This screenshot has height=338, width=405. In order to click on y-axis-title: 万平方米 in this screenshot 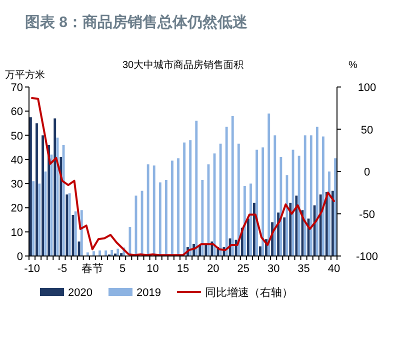, I will do `click(25, 75)`.